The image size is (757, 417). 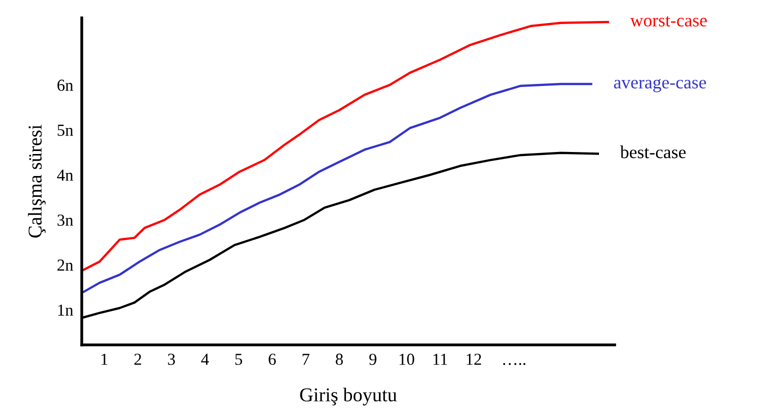 I want to click on x-tick-label: 12, so click(x=474, y=359).